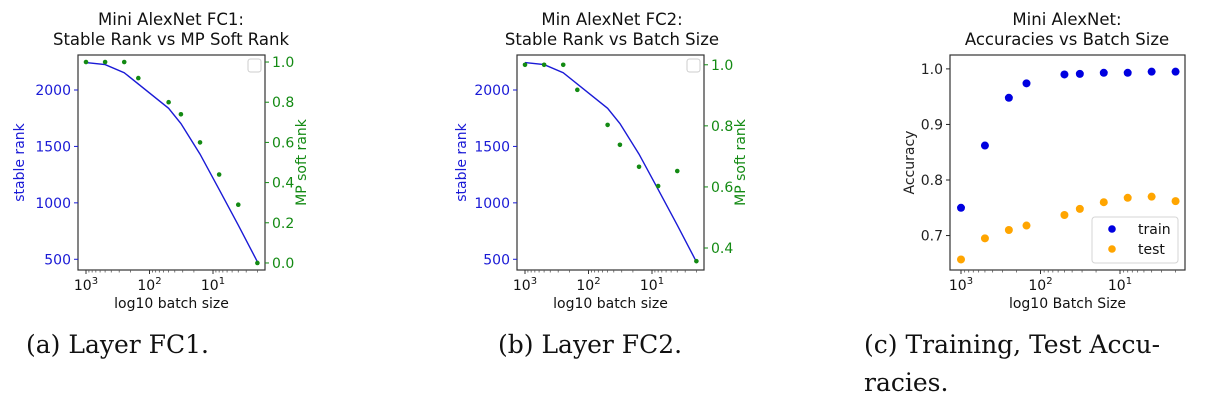  What do you see at coordinates (910, 163) in the screenshot?
I see `y-axis-label: Accuracy` at bounding box center [910, 163].